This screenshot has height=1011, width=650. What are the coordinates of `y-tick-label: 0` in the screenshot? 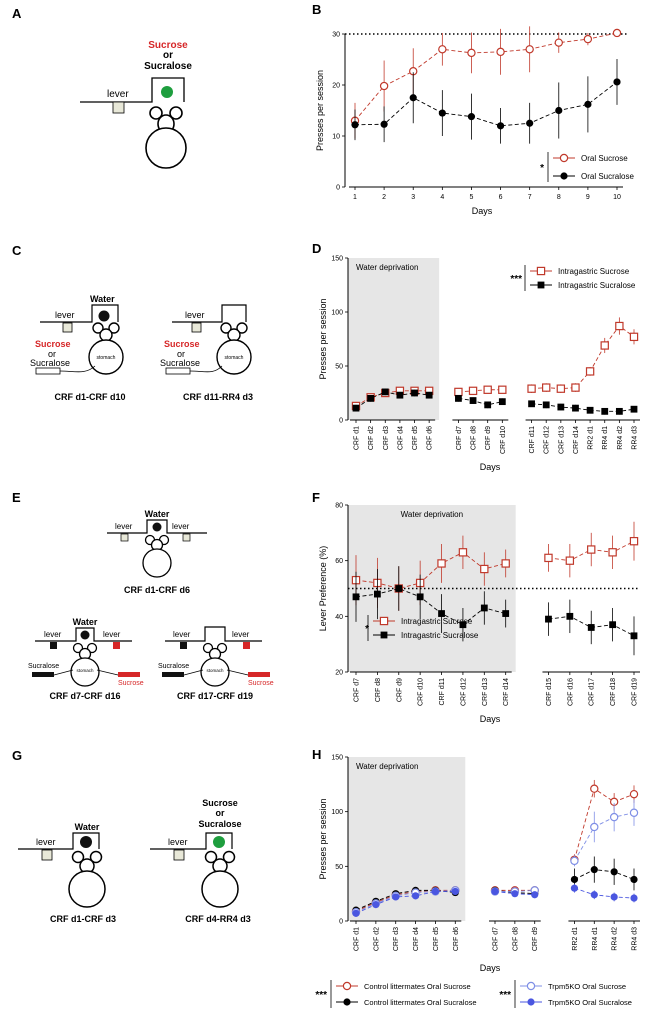 It's located at (341, 421).